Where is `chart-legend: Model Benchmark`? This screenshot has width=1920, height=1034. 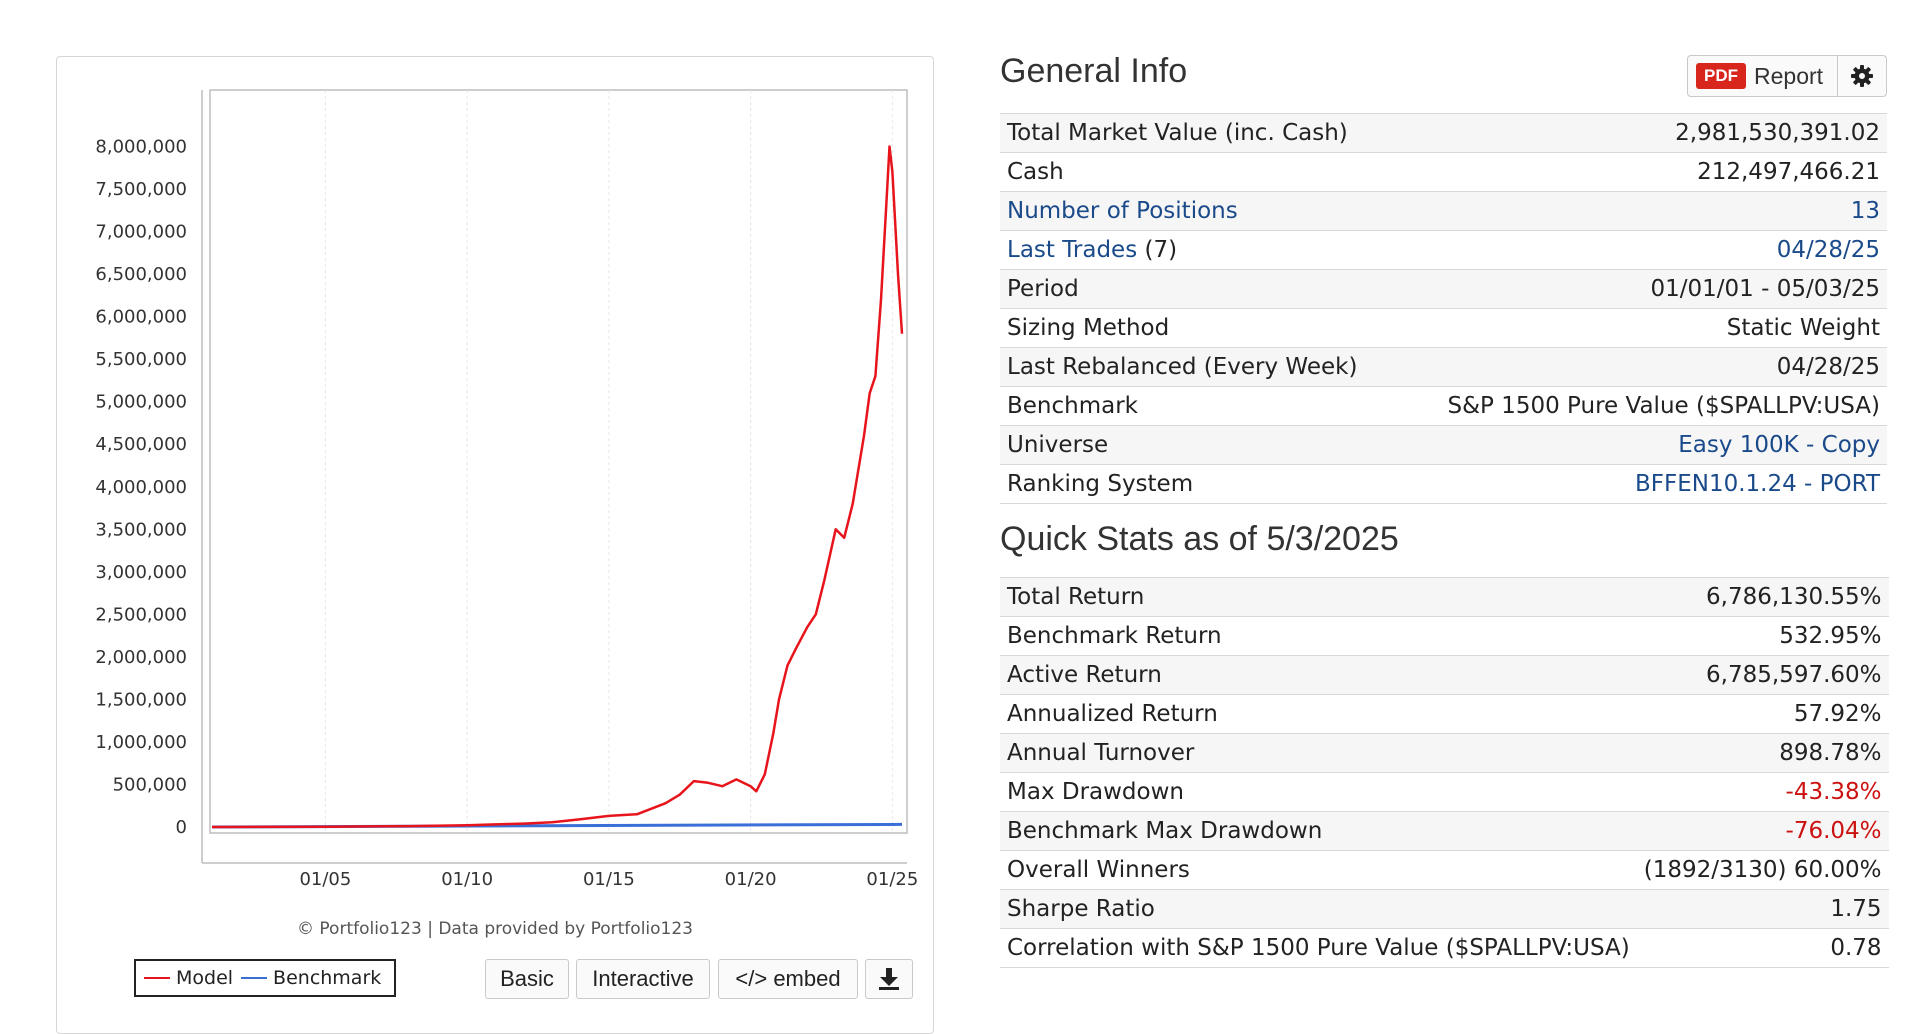 chart-legend: Model Benchmark is located at coordinates (265, 978).